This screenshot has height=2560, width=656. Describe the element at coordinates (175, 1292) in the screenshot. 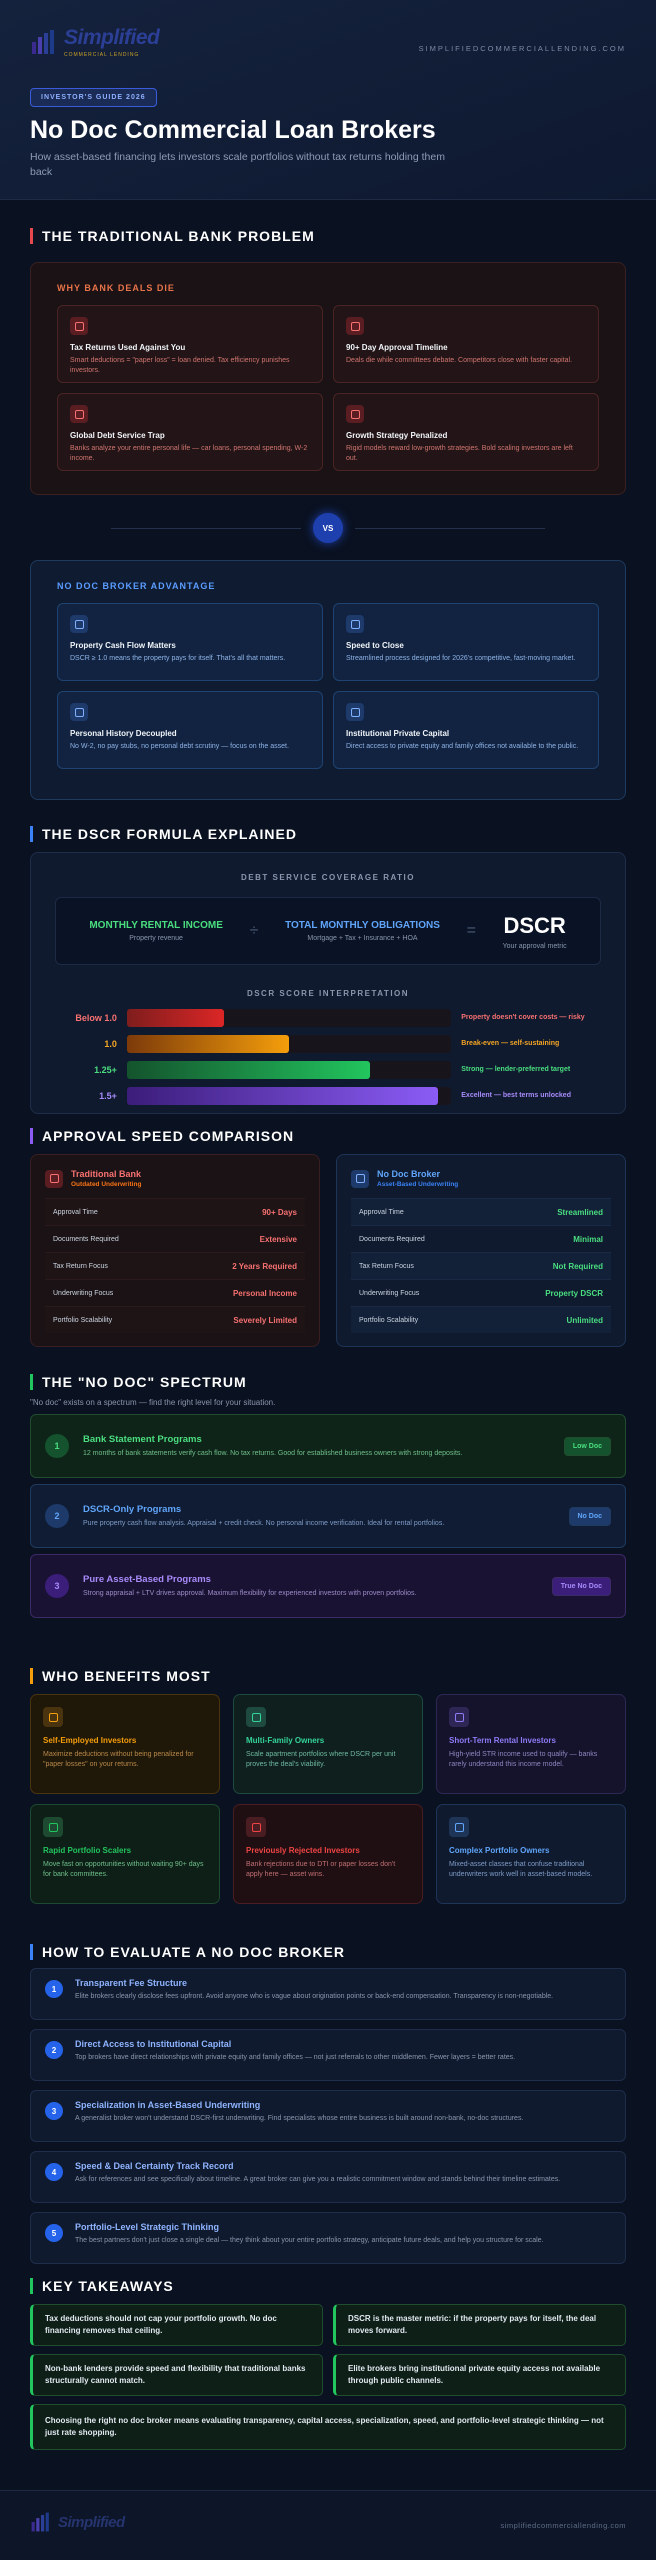

I see `comparison-row: Underwriting Focus Personal Income` at that location.